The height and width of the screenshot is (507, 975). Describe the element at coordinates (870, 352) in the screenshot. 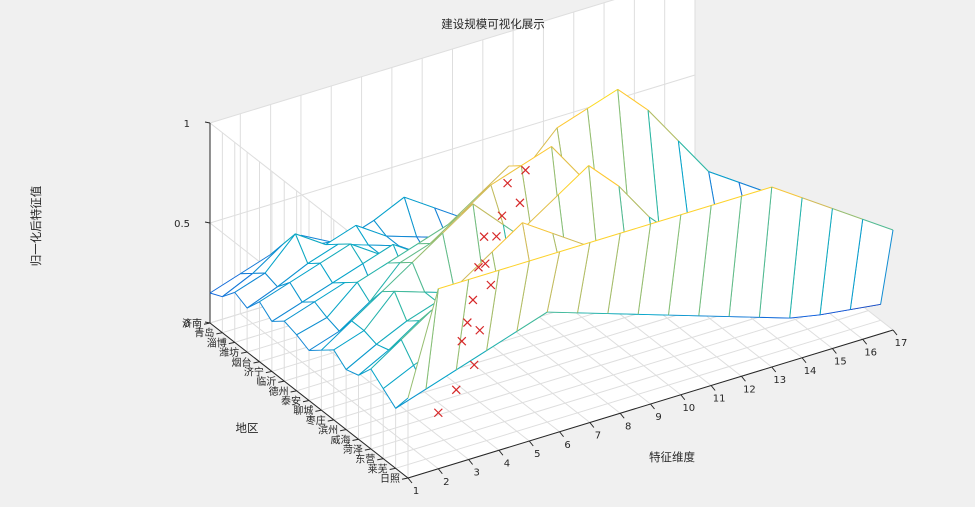

I see `y-tick-label: 16` at that location.